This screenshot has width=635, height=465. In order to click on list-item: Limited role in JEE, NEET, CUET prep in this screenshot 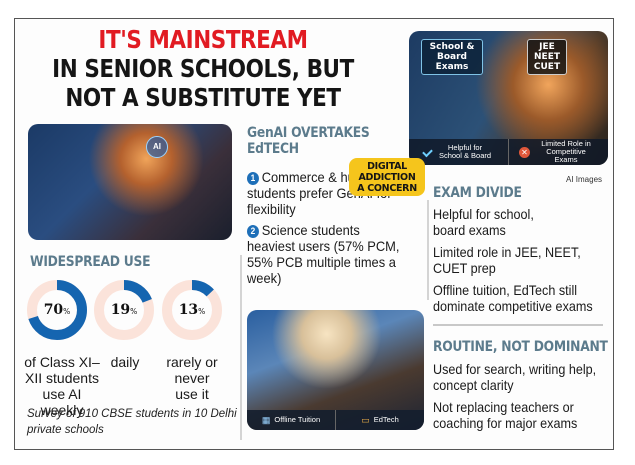, I will do `click(507, 260)`.